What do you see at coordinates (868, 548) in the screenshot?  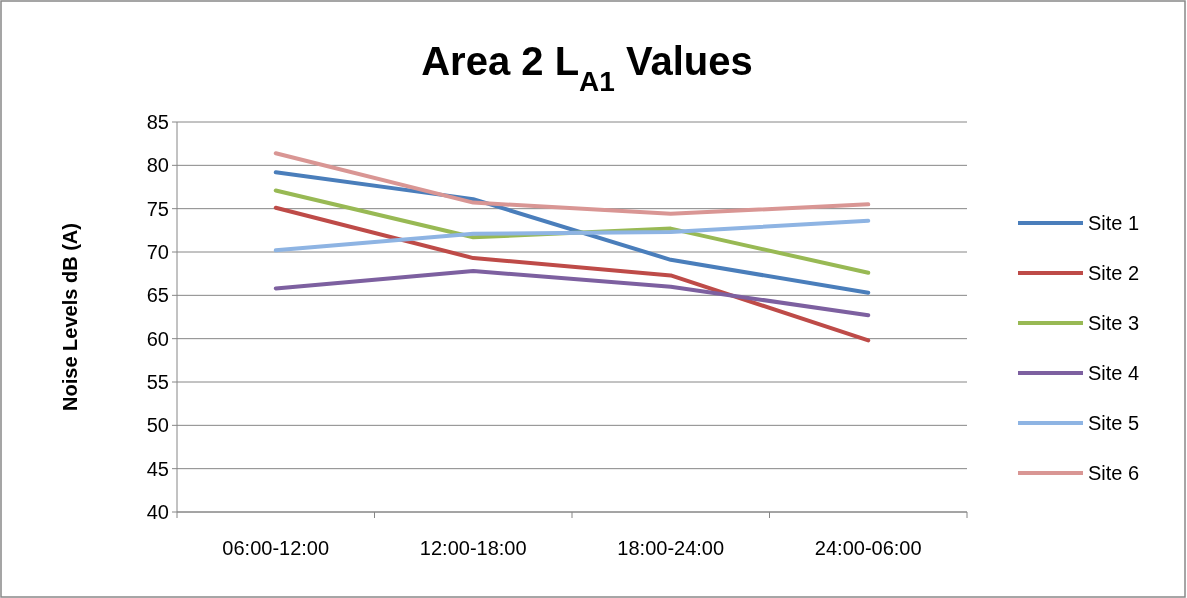 I see `x-tick-label: 24:00-06:00` at bounding box center [868, 548].